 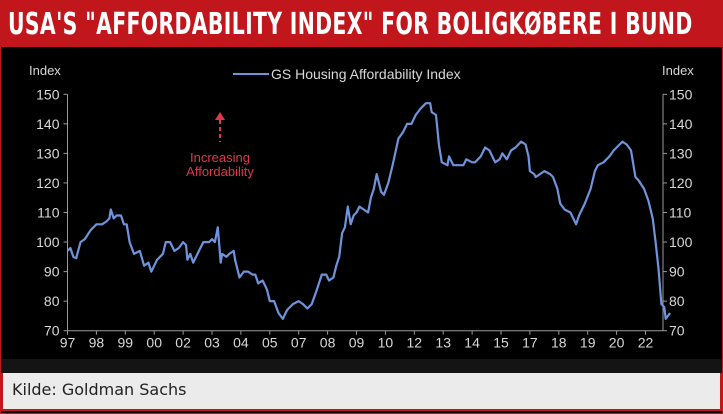 What do you see at coordinates (183, 343) in the screenshot?
I see `x-tick-label: 02` at bounding box center [183, 343].